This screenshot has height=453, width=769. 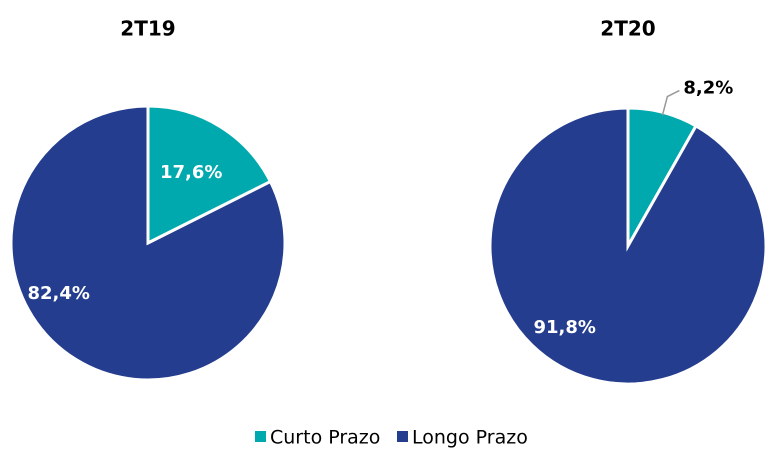 I want to click on value-label: 8,2%, so click(x=708, y=88).